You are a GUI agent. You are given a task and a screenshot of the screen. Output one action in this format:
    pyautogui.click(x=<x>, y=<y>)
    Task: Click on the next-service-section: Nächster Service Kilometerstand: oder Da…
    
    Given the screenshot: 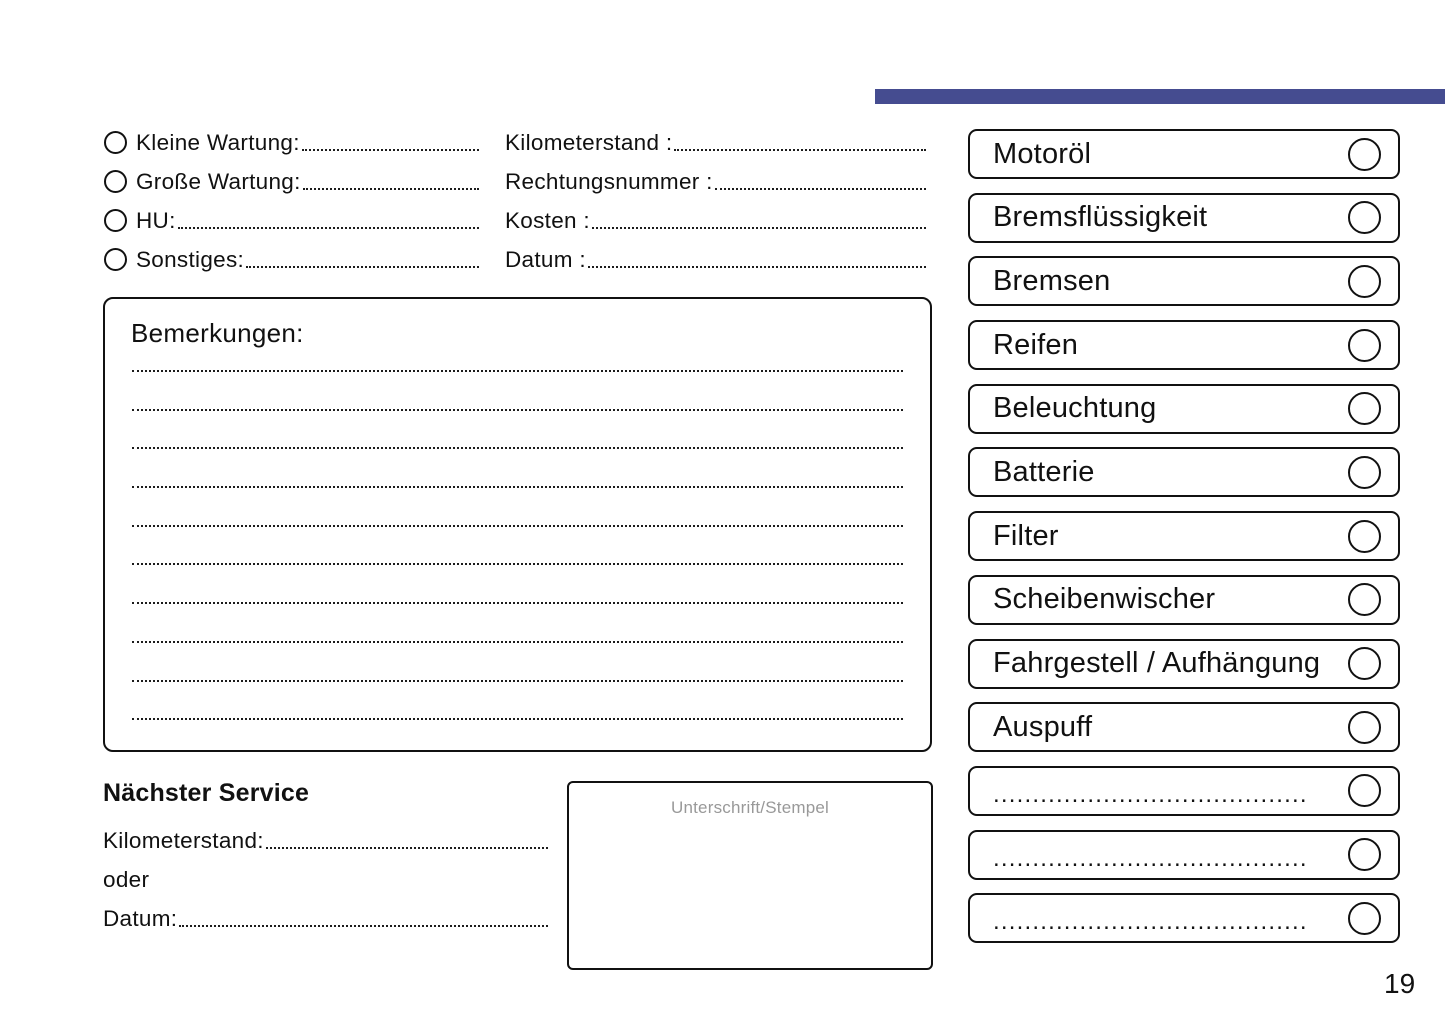 What is the action you would take?
    pyautogui.click(x=325, y=858)
    